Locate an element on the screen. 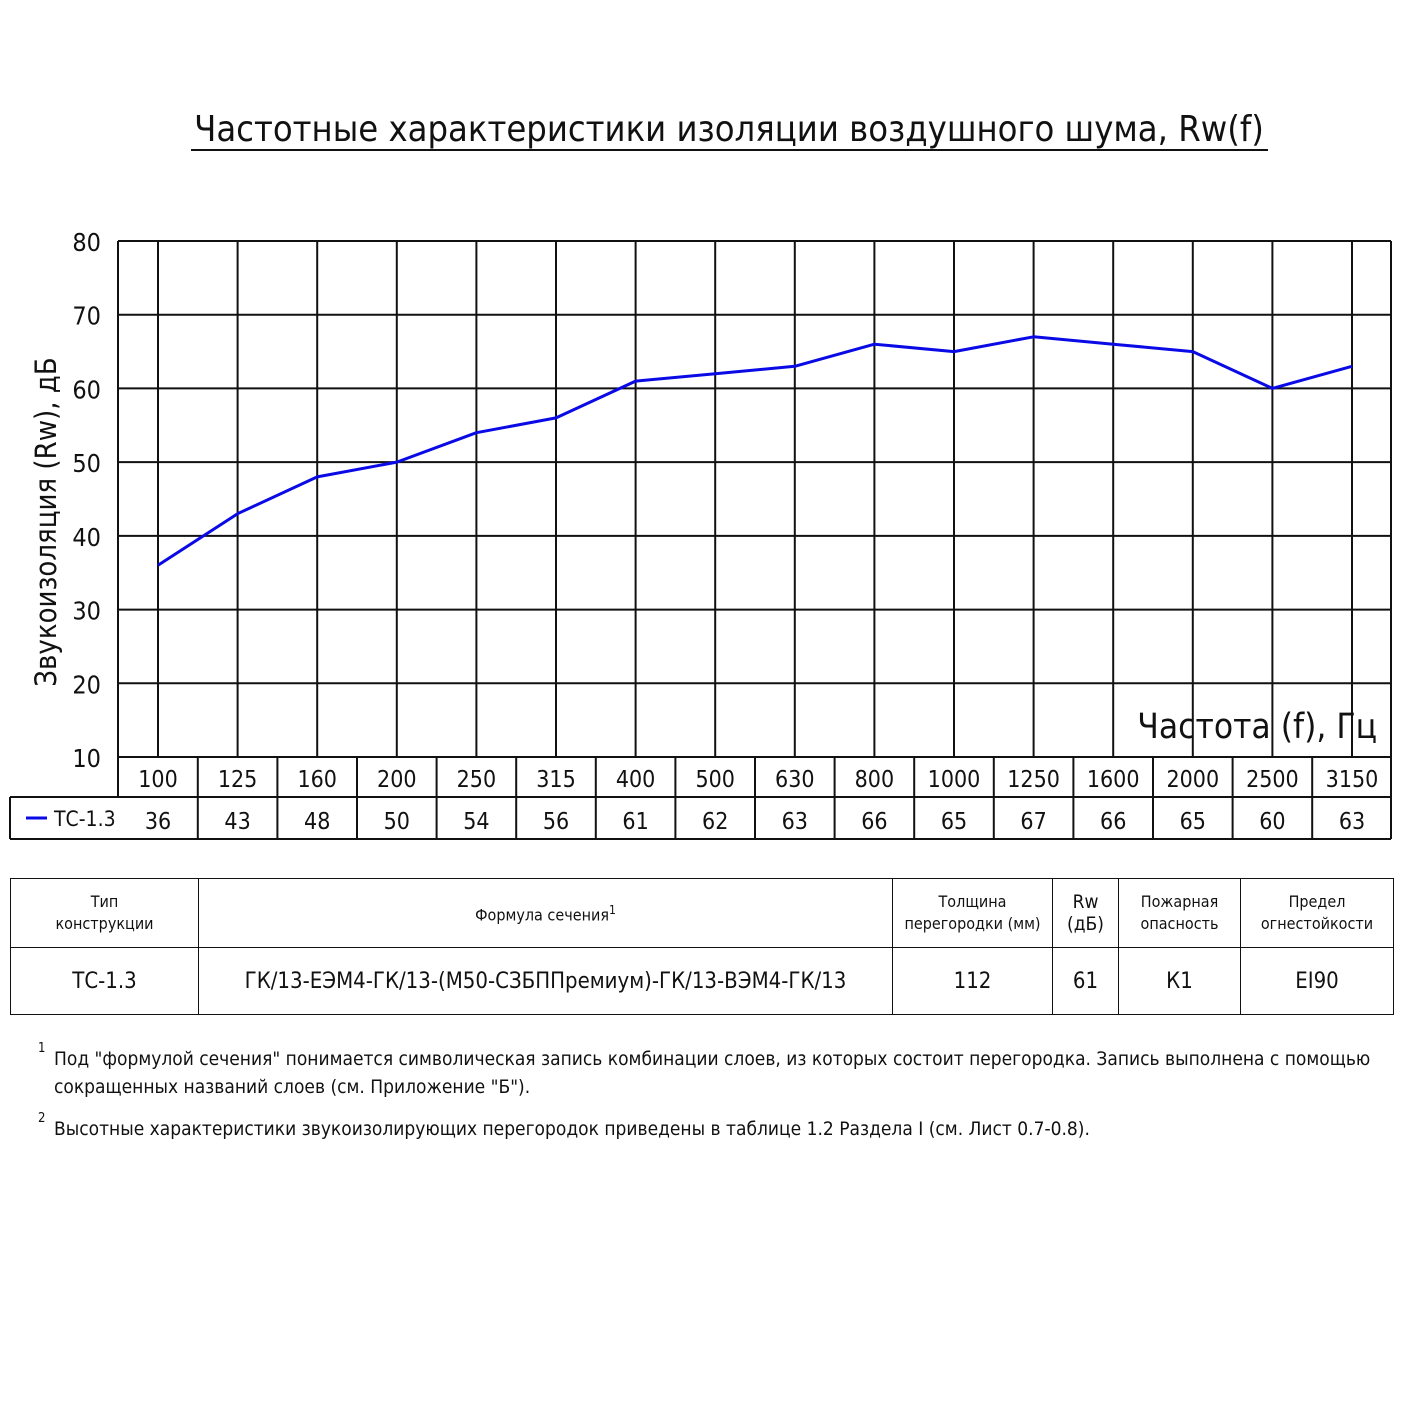 This screenshot has height=1402, width=1402. x-tick-label: 200 is located at coordinates (397, 780).